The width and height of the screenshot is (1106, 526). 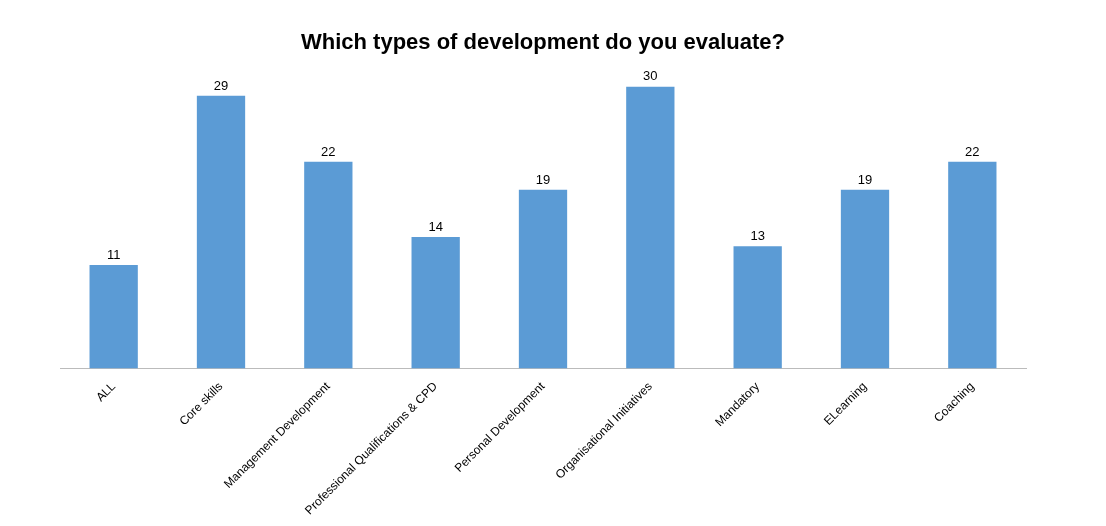 I want to click on x-tick-label: ALL, so click(x=106, y=391).